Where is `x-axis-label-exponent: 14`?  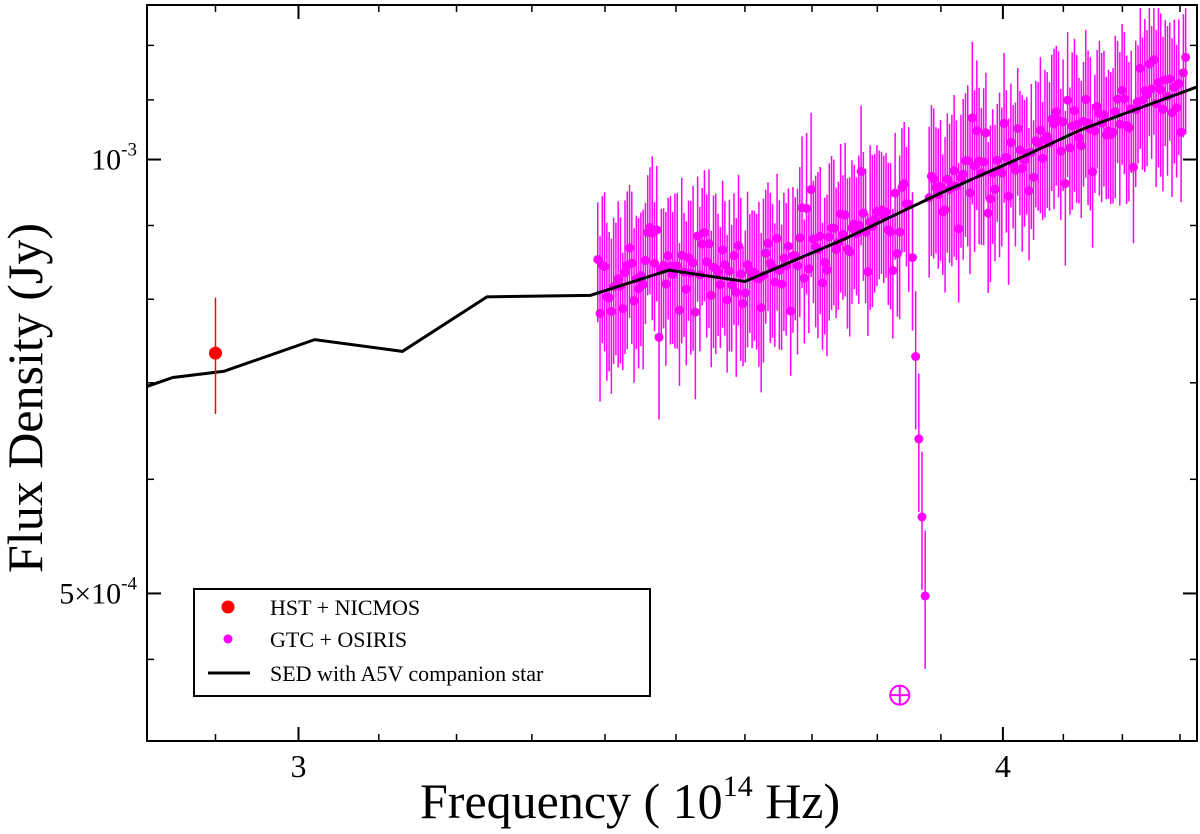 x-axis-label-exponent: 14 is located at coordinates (738, 786).